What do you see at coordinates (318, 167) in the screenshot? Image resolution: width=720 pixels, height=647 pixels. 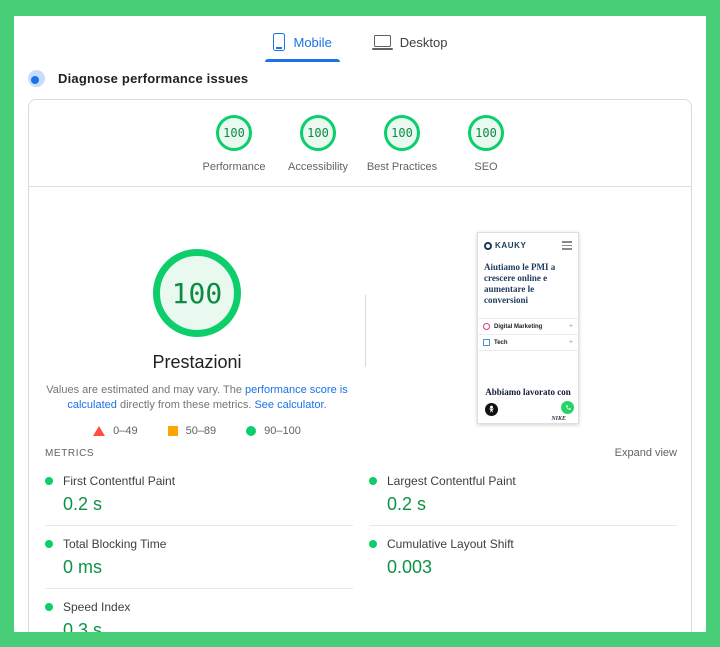 I see `gauge-accessibility-label: Accessibility` at bounding box center [318, 167].